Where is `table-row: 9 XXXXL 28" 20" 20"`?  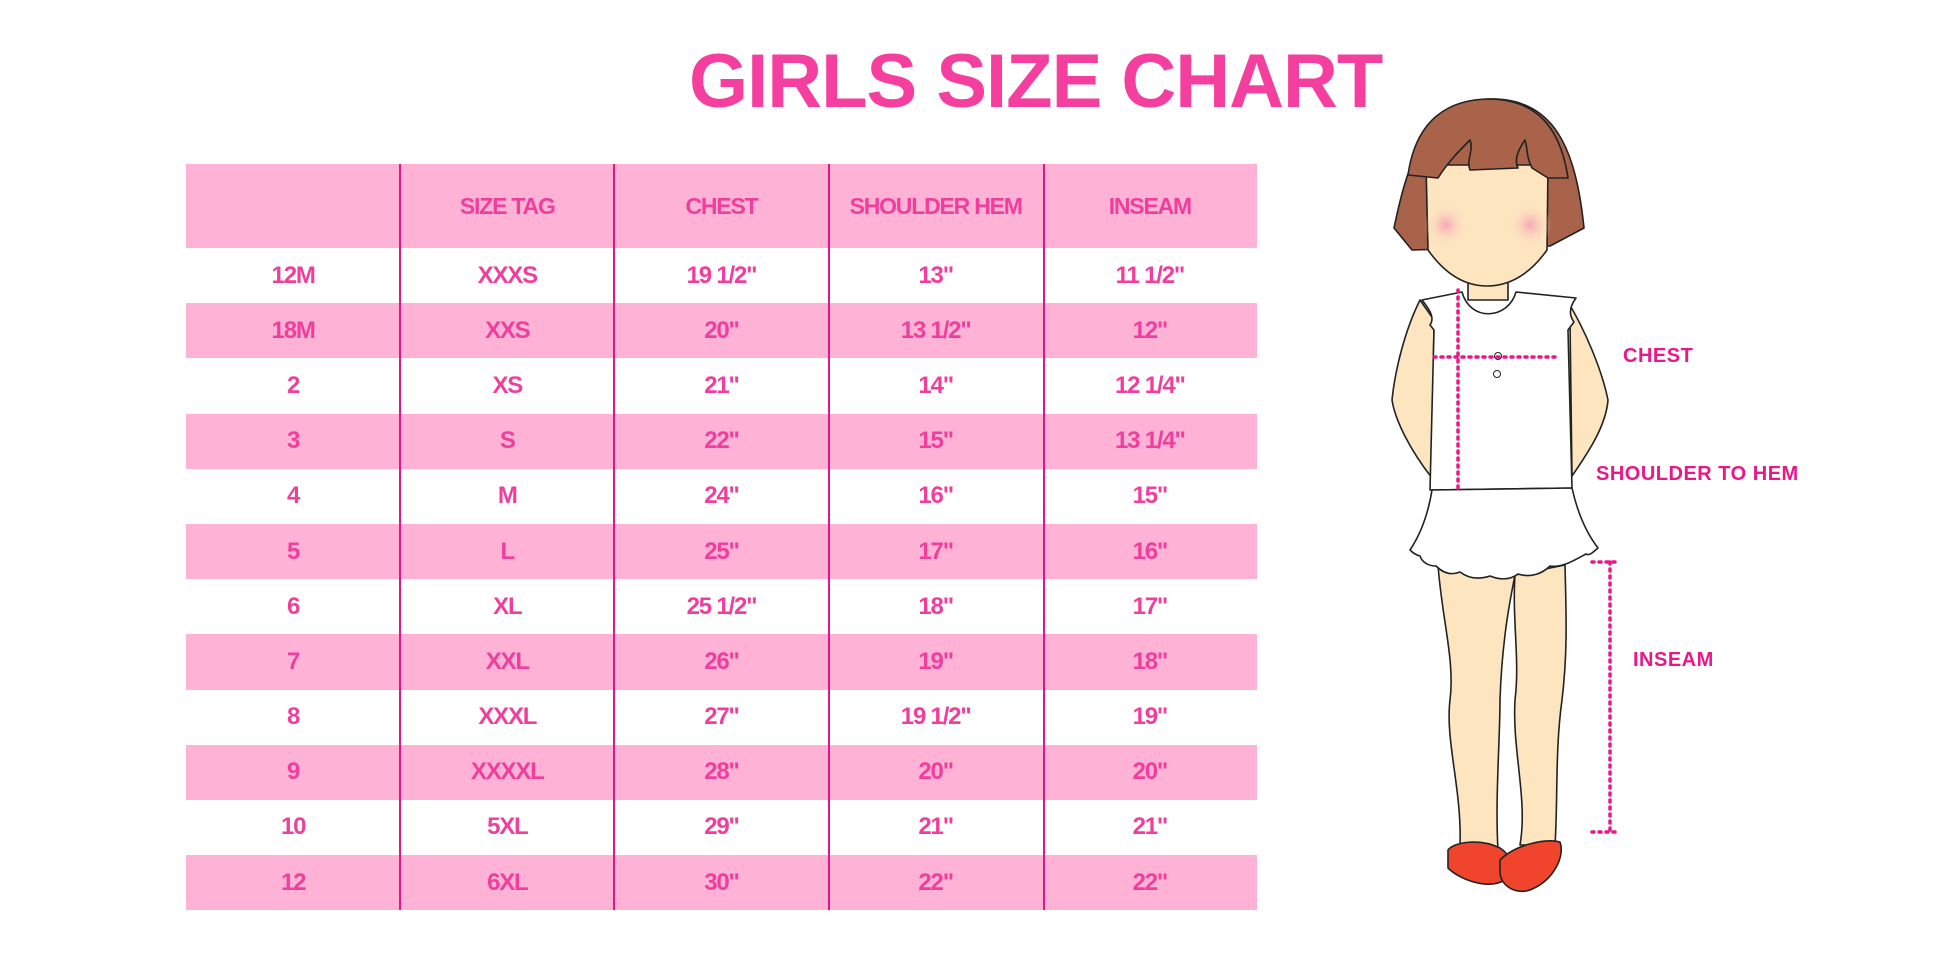 table-row: 9 XXXXL 28" 20" 20" is located at coordinates (721, 772).